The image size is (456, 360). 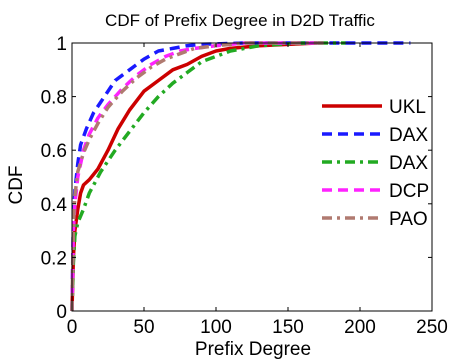 What do you see at coordinates (375, 163) in the screenshot?
I see `legend: UKL DAX DAX DCP PAO` at bounding box center [375, 163].